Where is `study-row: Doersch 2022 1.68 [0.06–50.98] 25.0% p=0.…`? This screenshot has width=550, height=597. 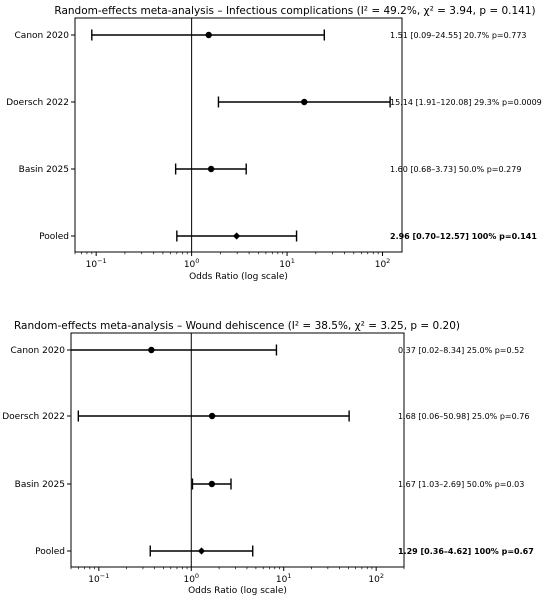
study-row: Doersch 2022 1.68 [0.06–50.98] 25.0% p=0.… is located at coordinates (265, 416).